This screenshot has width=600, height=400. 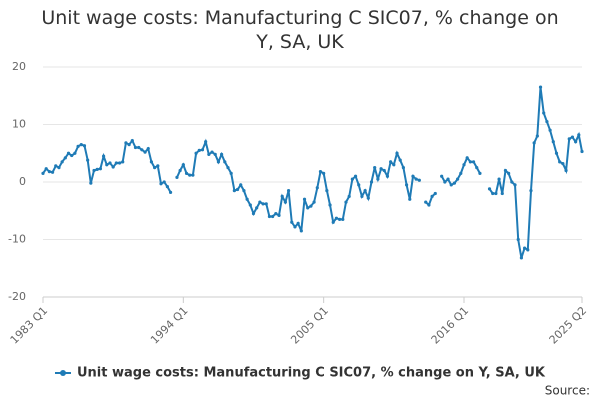 What do you see at coordinates (567, 391) in the screenshot?
I see `source: Source:` at bounding box center [567, 391].